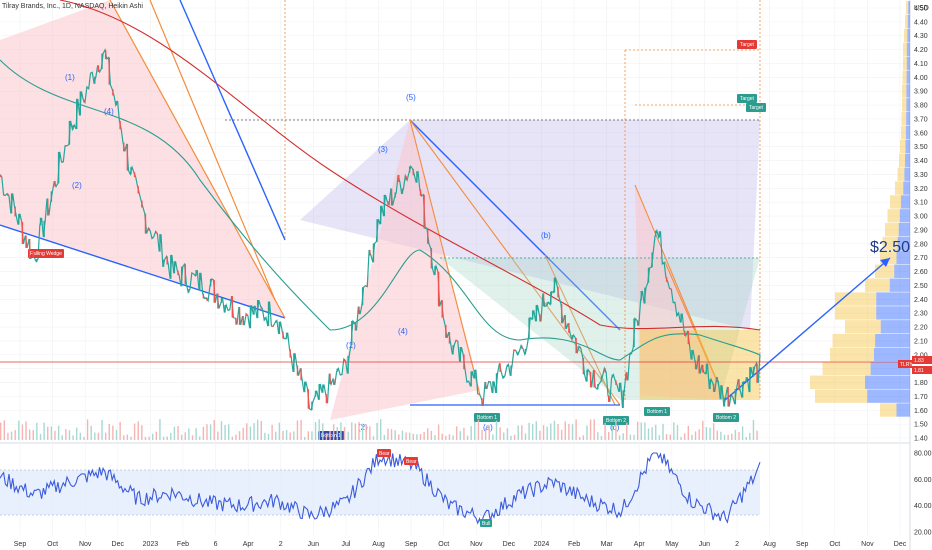  Describe the element at coordinates (672, 544) in the screenshot. I see `time-tick-label: May` at that location.